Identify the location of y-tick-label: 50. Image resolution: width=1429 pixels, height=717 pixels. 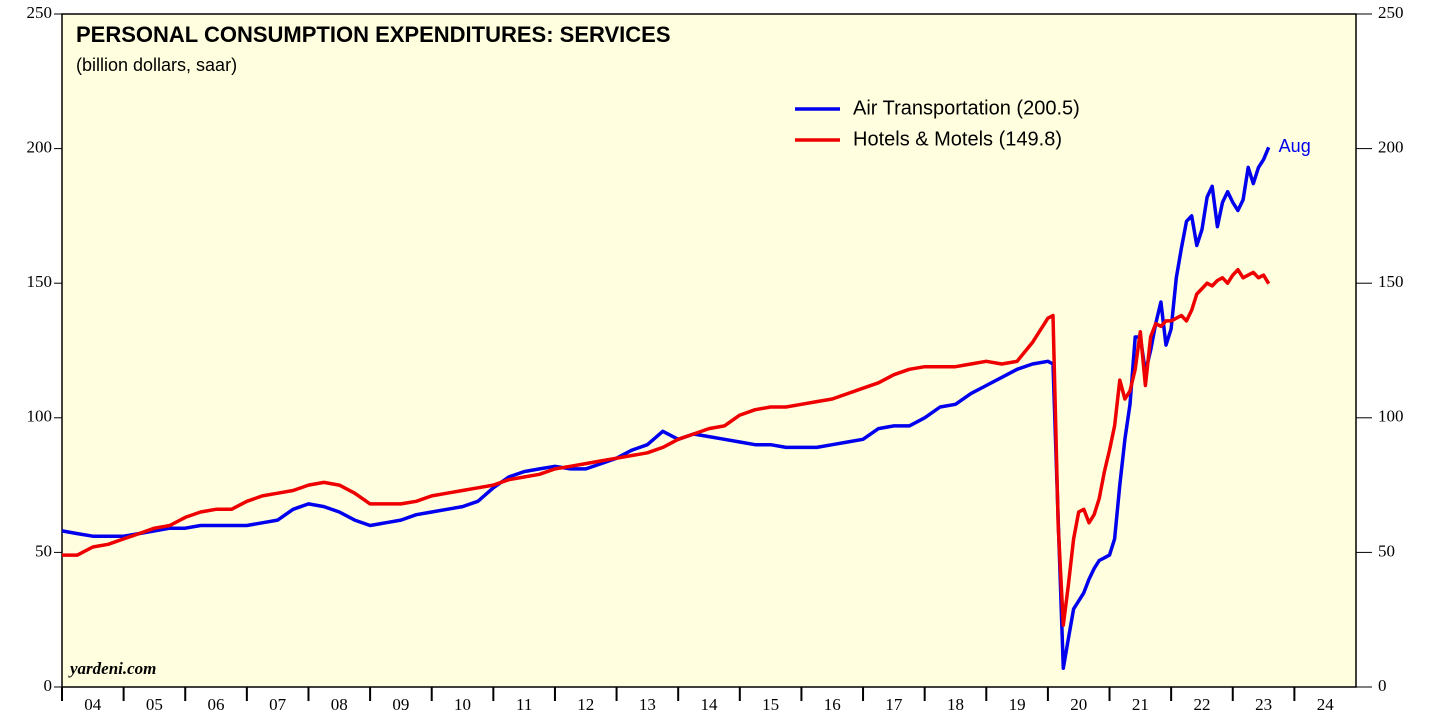
(43, 550).